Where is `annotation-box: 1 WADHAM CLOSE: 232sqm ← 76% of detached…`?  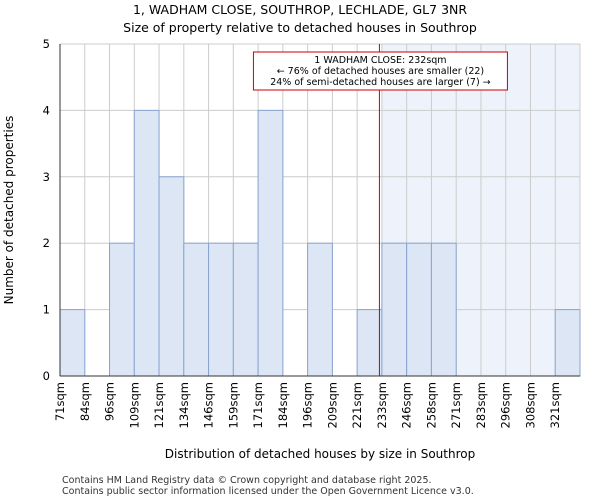 annotation-box: 1 WADHAM CLOSE: 232sqm ← 76% of detached… is located at coordinates (380, 71).